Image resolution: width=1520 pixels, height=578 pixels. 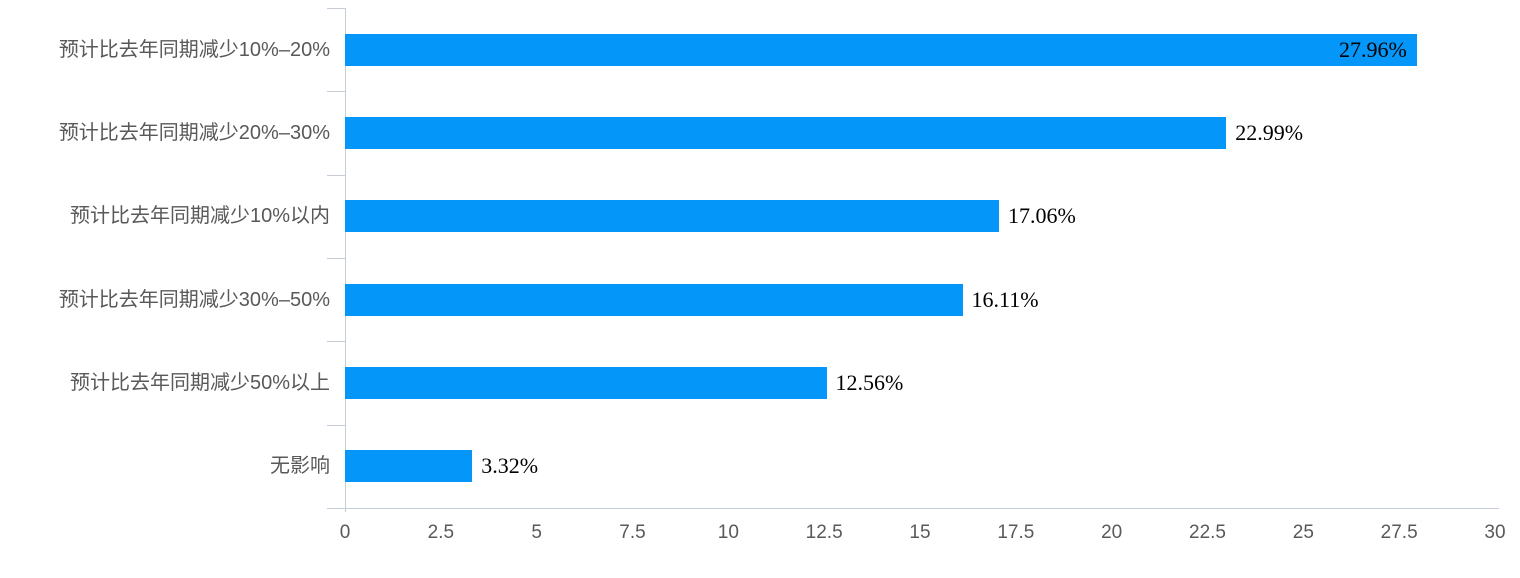 I want to click on y-axis-line, so click(x=345, y=260).